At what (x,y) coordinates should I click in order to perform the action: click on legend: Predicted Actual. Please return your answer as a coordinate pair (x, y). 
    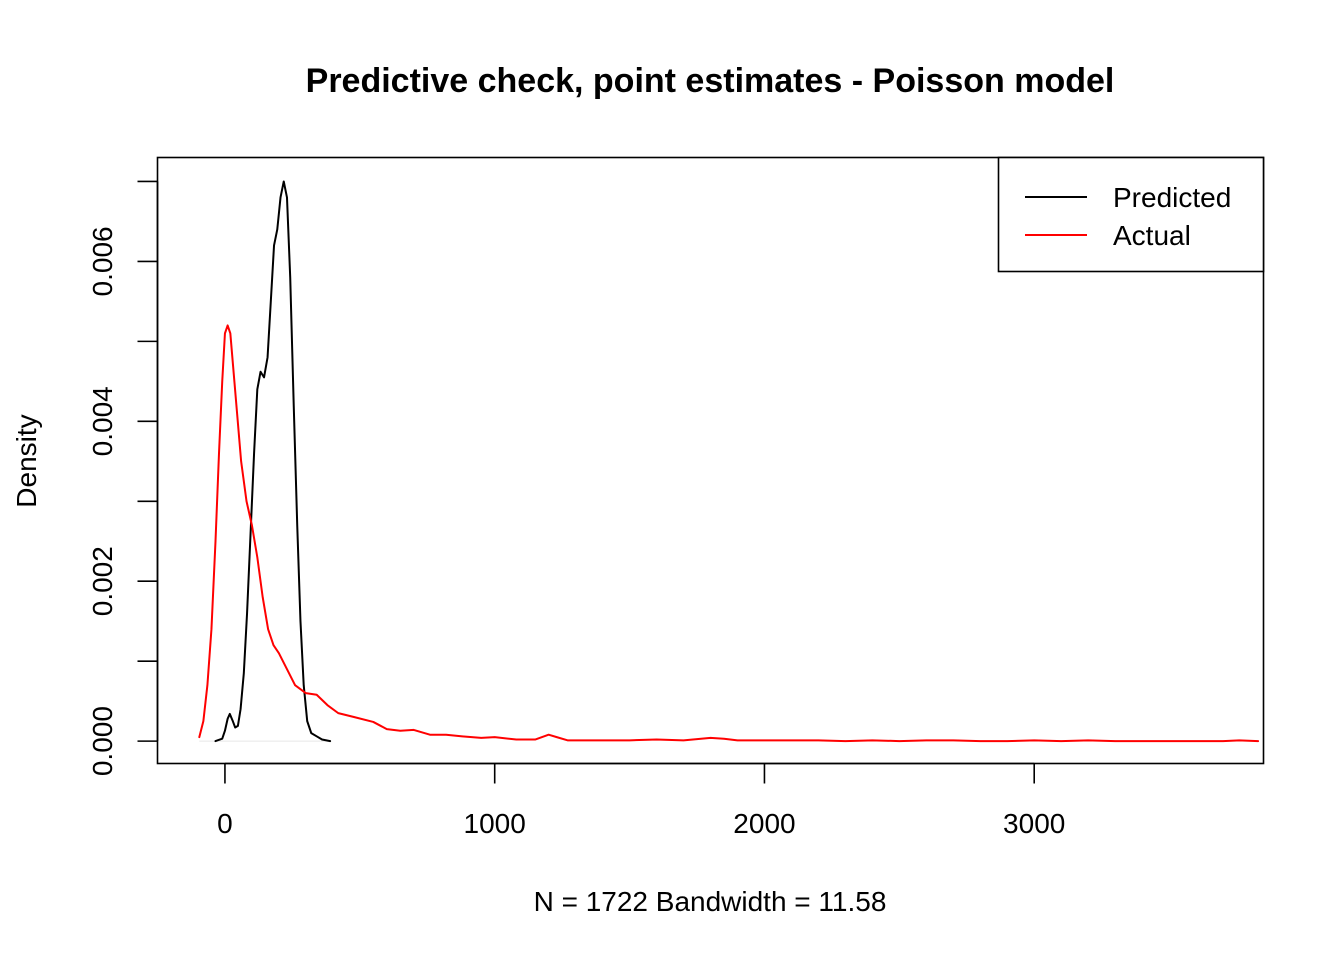
    Looking at the image, I should click on (1131, 214).